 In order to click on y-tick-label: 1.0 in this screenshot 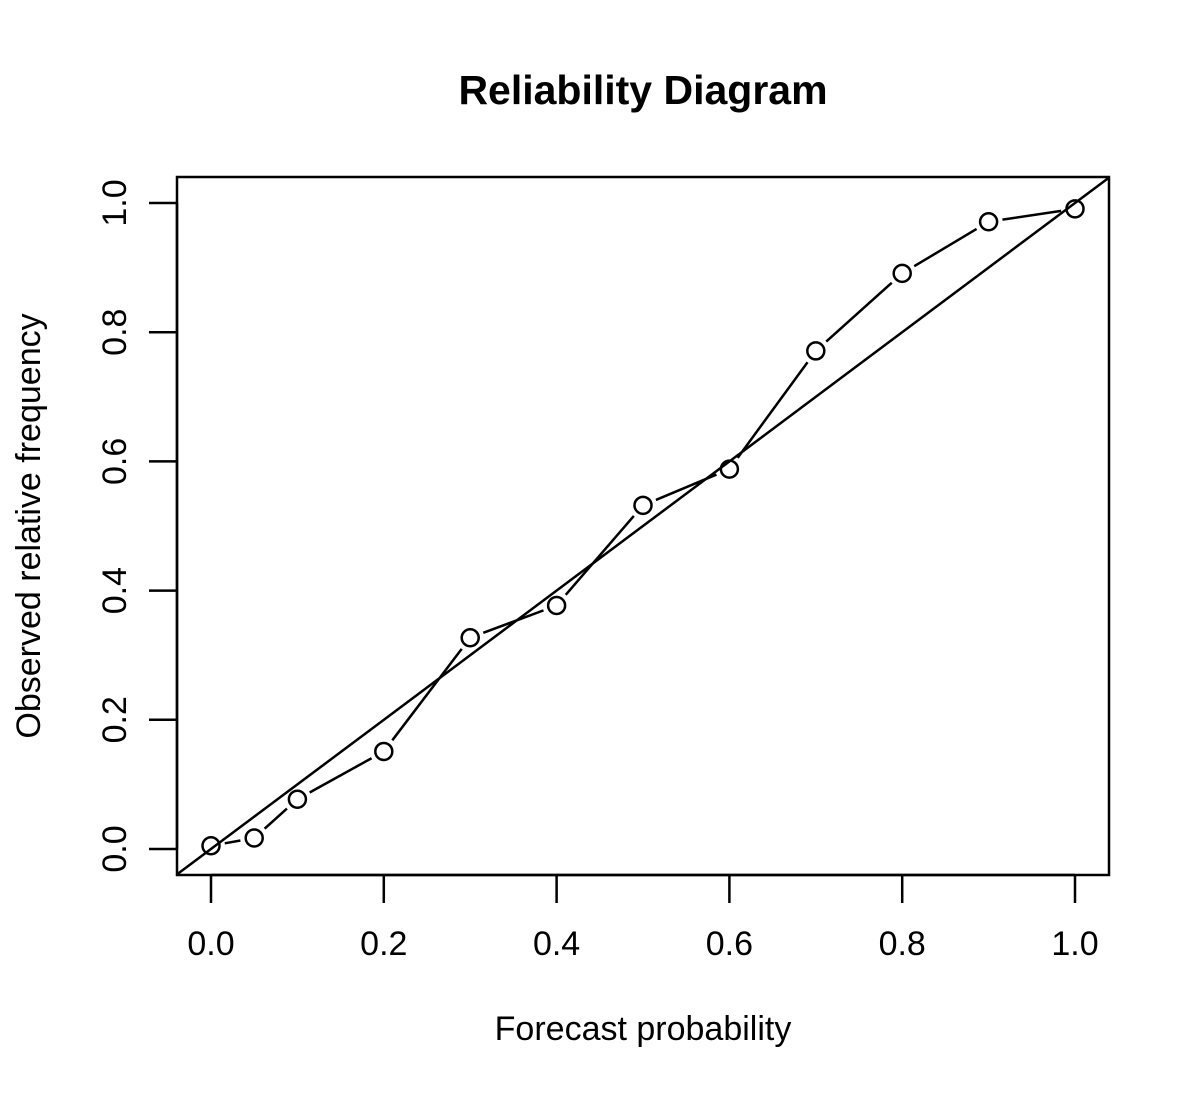, I will do `click(115, 202)`.